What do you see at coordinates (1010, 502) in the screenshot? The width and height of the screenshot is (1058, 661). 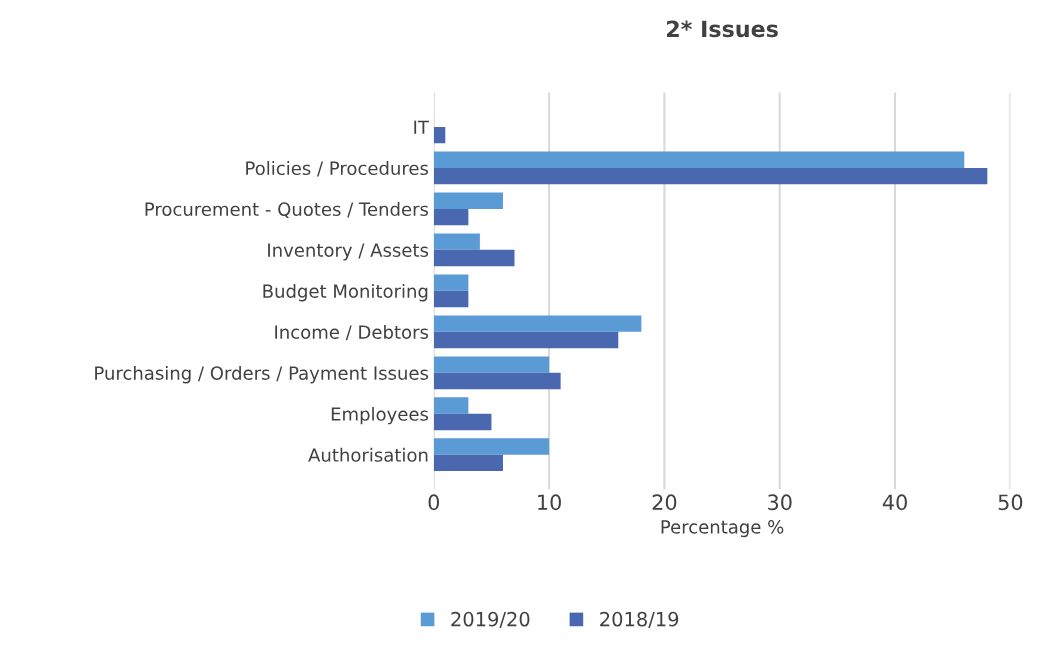 I see `x-tick-label: 50` at bounding box center [1010, 502].